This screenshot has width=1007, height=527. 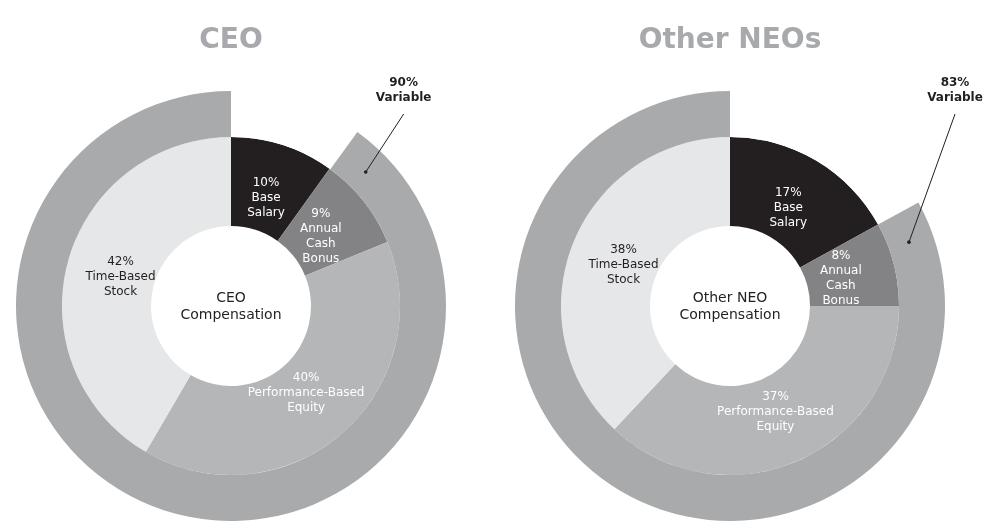 What do you see at coordinates (404, 82) in the screenshot?
I see `data-label: 90%` at bounding box center [404, 82].